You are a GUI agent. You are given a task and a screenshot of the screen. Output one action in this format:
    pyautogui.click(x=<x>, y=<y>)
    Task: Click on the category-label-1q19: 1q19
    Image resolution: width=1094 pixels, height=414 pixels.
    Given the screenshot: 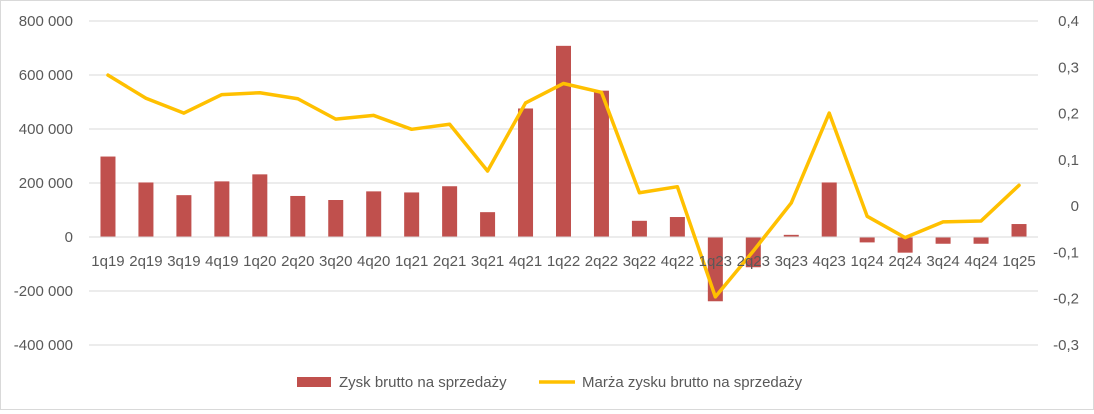 What is the action you would take?
    pyautogui.click(x=107, y=261)
    